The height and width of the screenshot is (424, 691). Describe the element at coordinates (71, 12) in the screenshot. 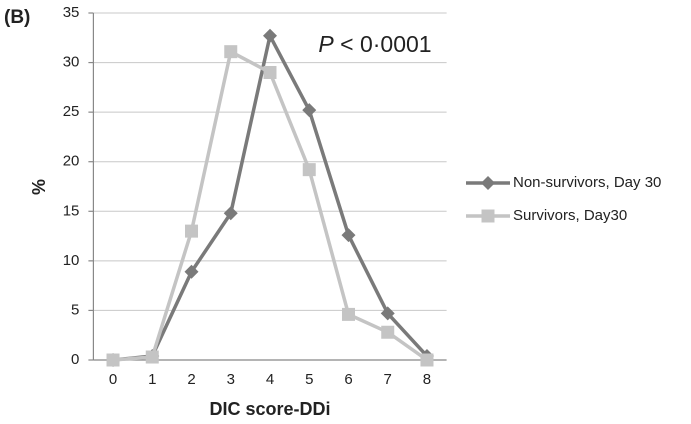

I see `y-tick-label: 35` at that location.